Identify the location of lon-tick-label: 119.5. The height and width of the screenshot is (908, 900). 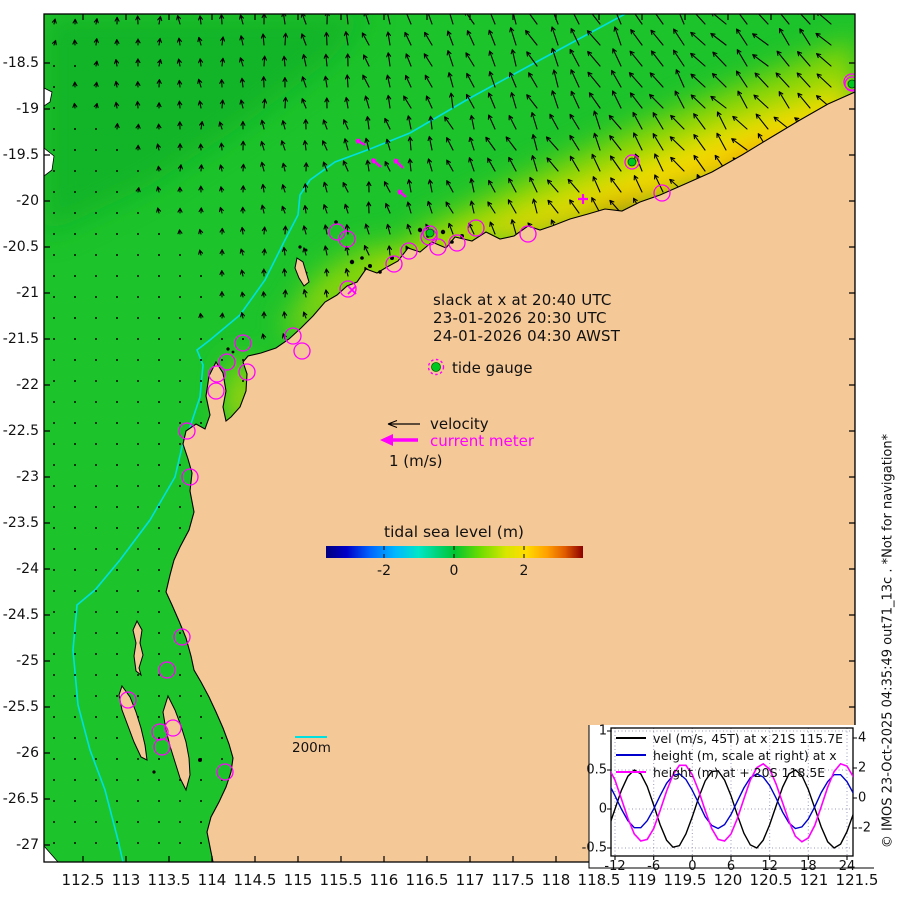
(685, 880).